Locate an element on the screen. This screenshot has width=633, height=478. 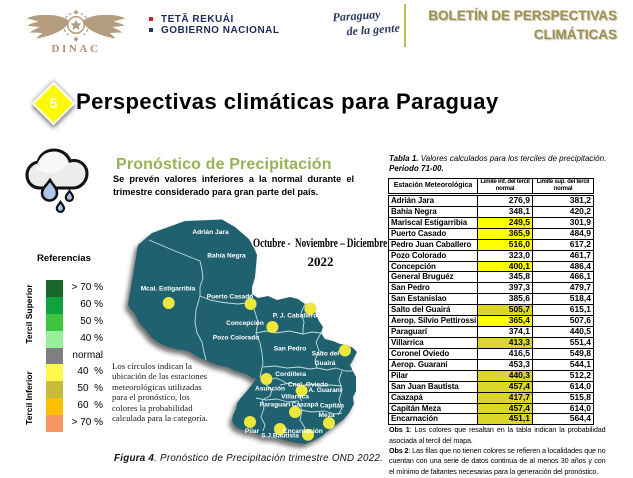
svg-text: Encarnación is located at coordinates (303, 431).